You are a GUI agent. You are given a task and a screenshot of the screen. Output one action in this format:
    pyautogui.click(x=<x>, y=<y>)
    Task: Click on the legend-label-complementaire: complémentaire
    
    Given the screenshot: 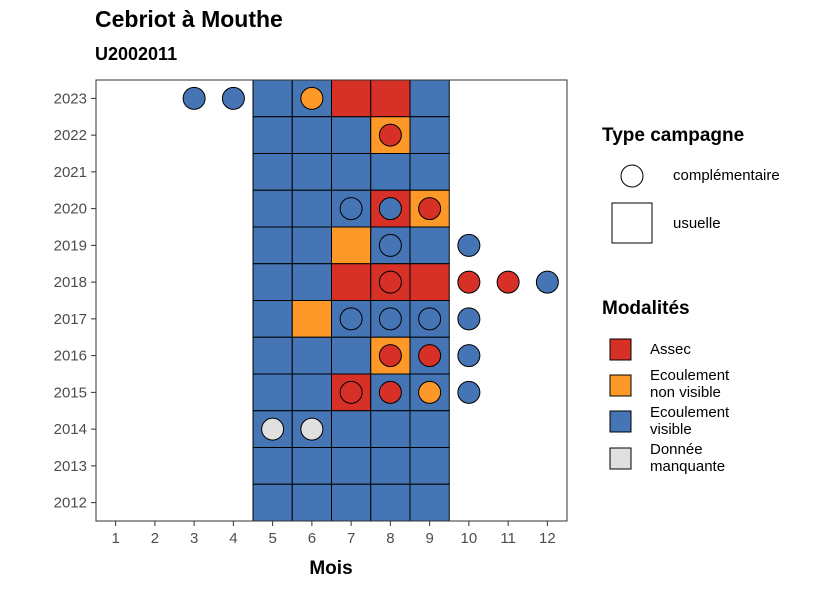 What is the action you would take?
    pyautogui.click(x=726, y=175)
    